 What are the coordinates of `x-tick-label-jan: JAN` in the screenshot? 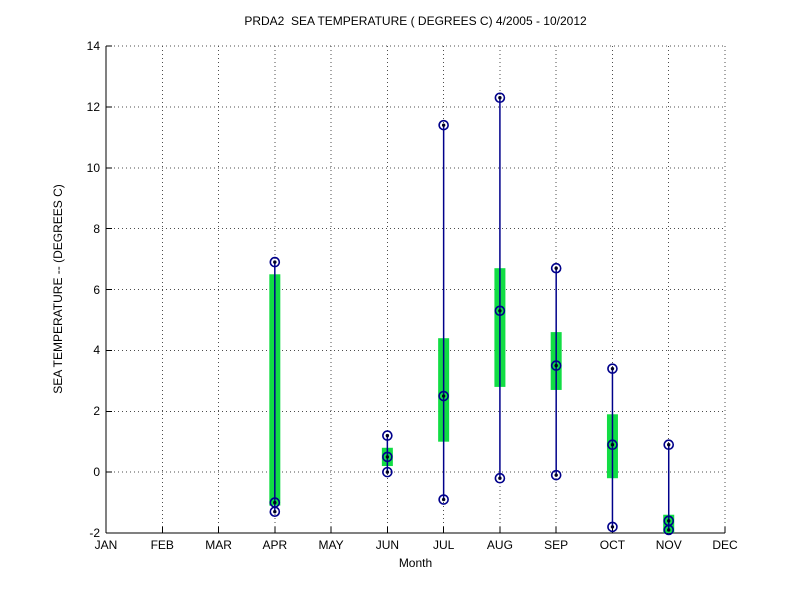 It's located at (106, 545).